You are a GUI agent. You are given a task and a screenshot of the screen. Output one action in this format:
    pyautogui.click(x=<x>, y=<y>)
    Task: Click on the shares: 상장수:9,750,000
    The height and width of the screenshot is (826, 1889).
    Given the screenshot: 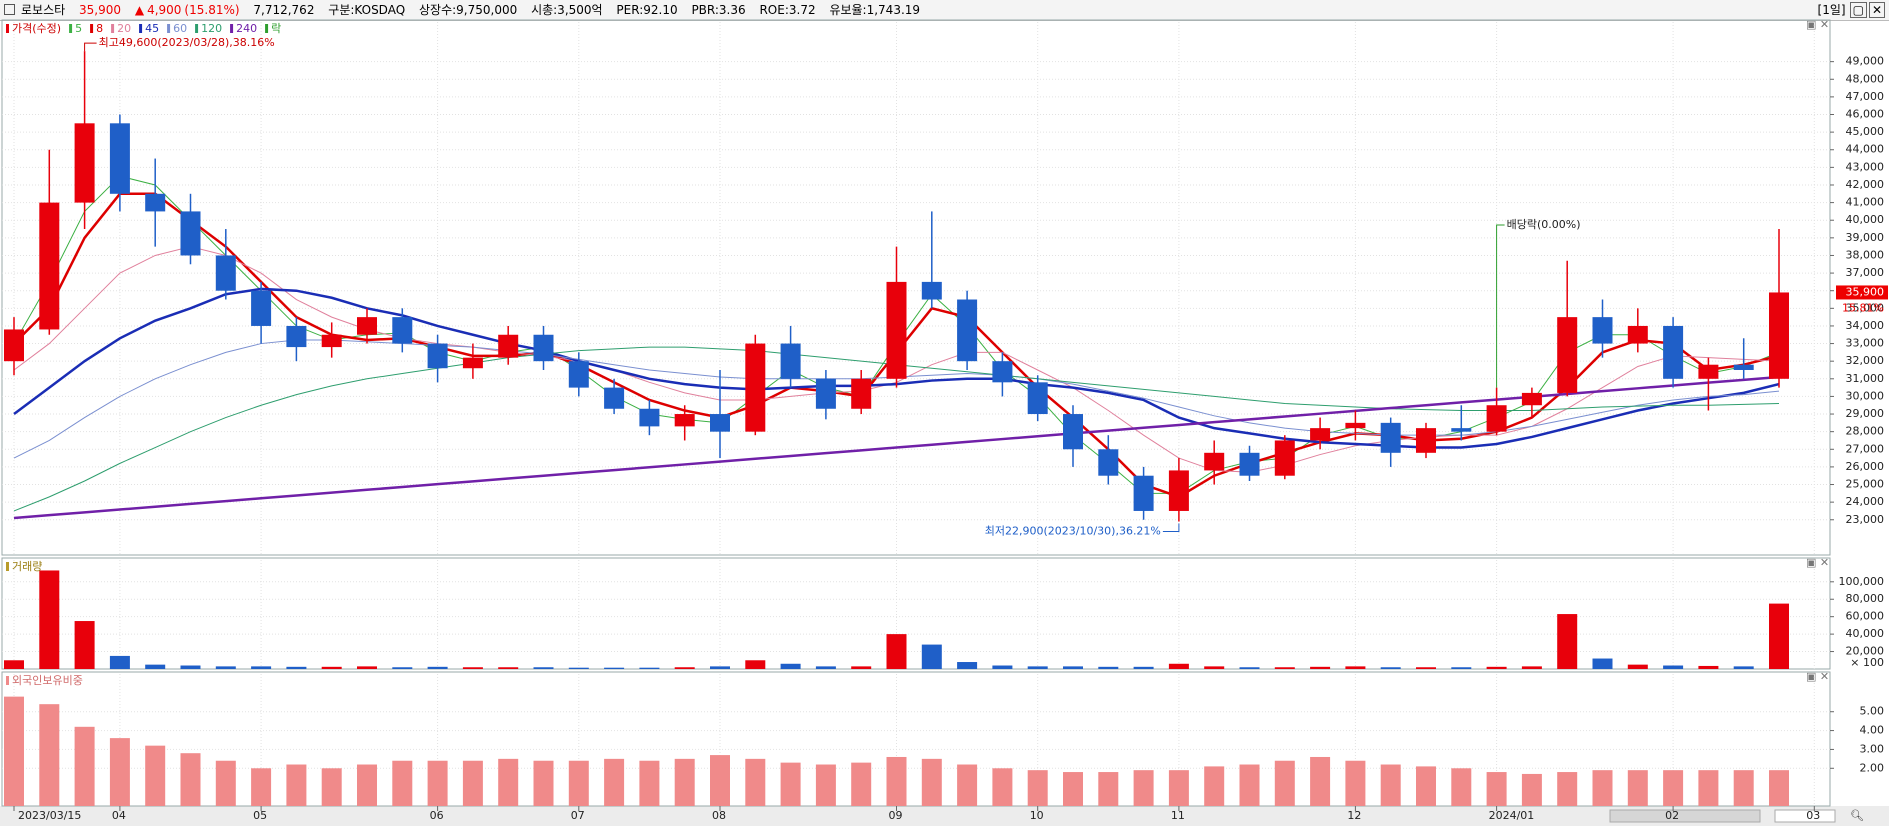 What is the action you would take?
    pyautogui.click(x=468, y=10)
    